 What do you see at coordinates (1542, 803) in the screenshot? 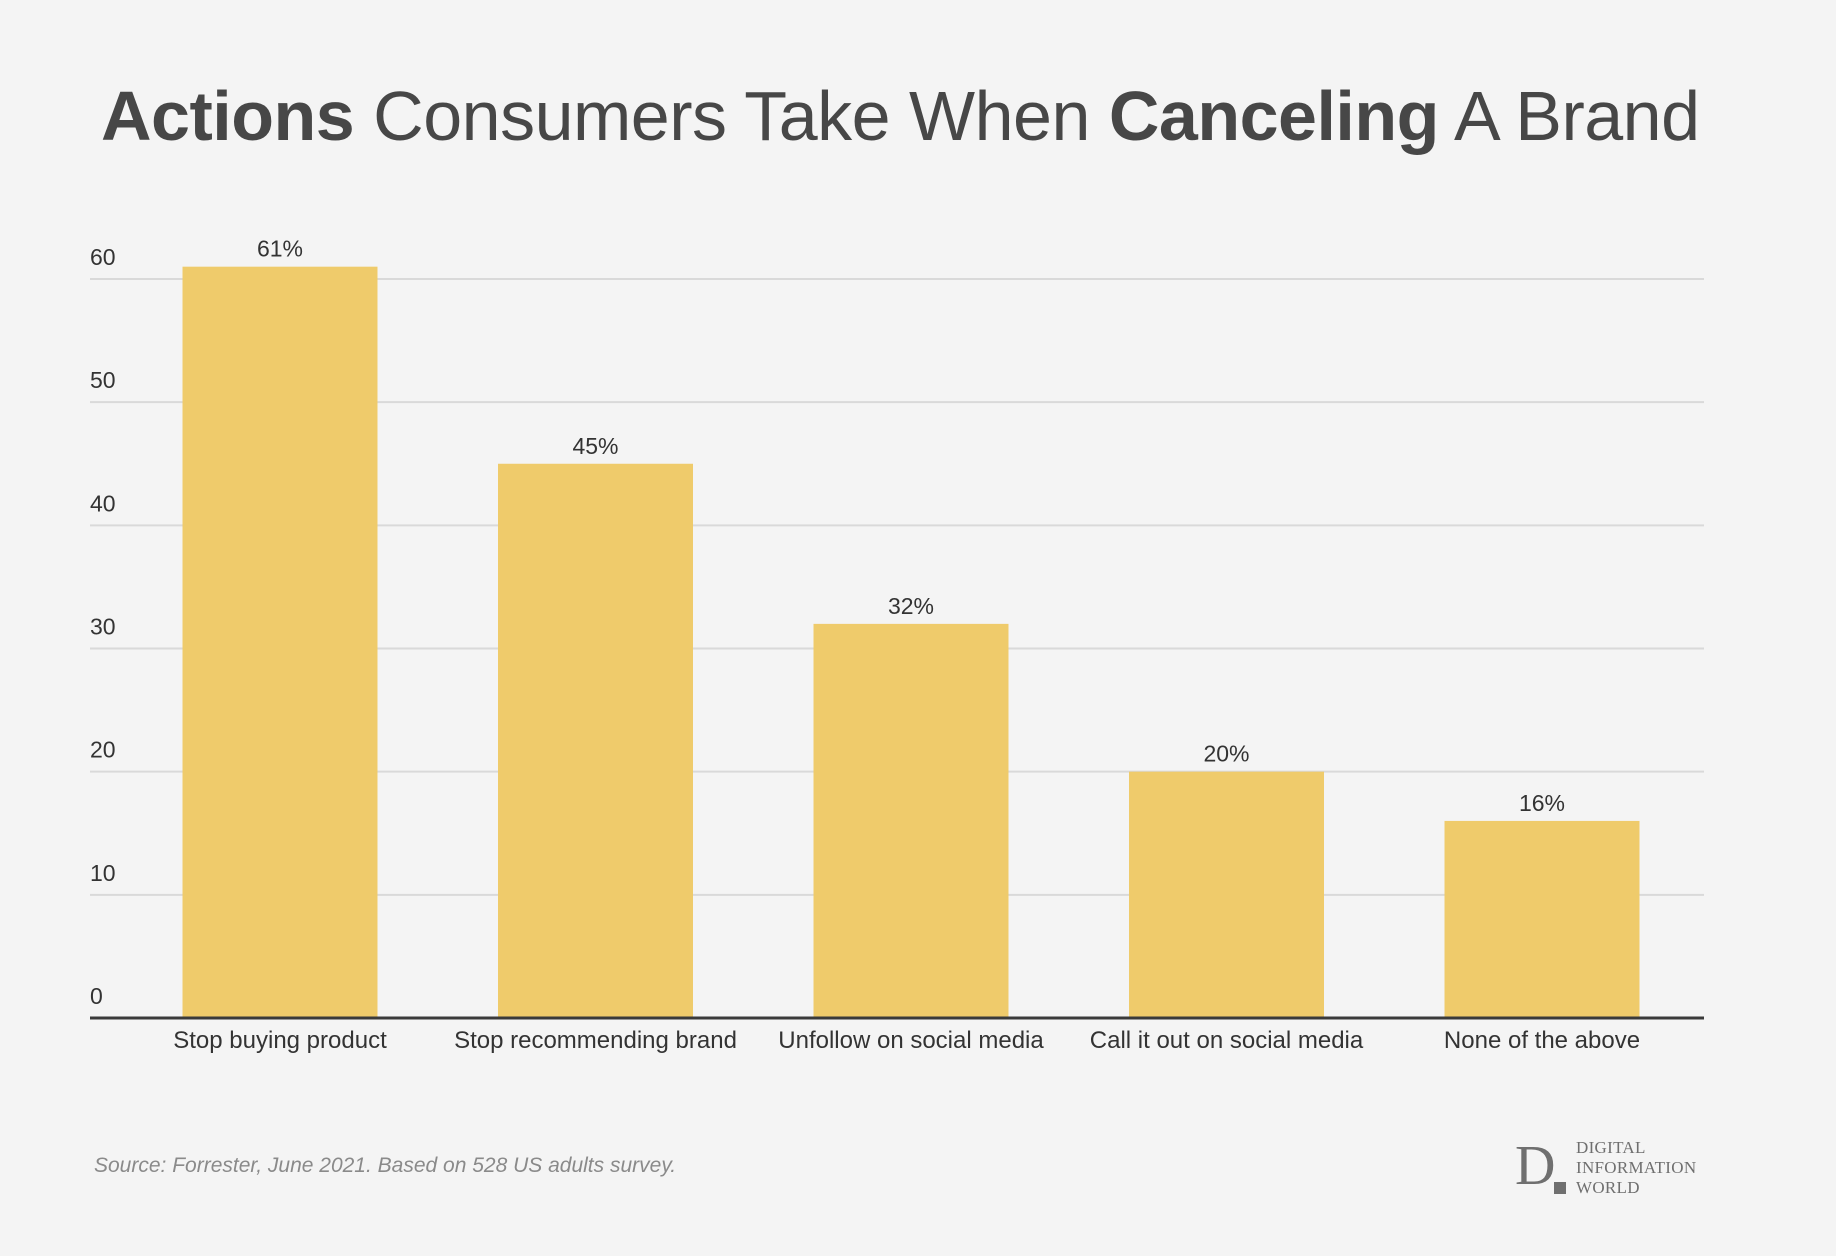
I see `data-label: 16%` at bounding box center [1542, 803].